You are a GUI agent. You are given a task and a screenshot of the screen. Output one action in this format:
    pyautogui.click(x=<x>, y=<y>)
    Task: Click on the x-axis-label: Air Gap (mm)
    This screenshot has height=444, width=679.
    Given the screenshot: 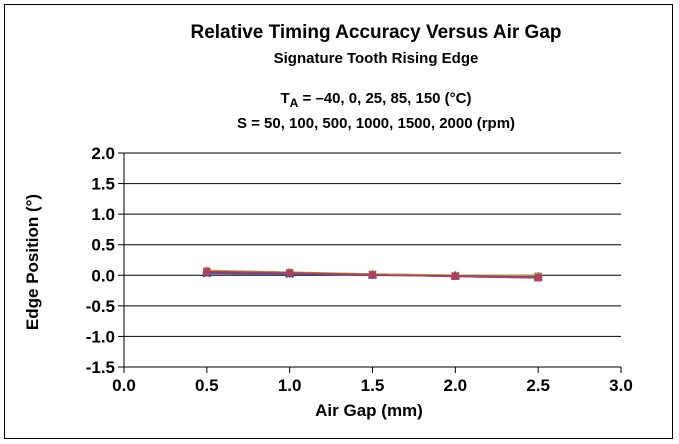 What is the action you would take?
    pyautogui.click(x=369, y=410)
    